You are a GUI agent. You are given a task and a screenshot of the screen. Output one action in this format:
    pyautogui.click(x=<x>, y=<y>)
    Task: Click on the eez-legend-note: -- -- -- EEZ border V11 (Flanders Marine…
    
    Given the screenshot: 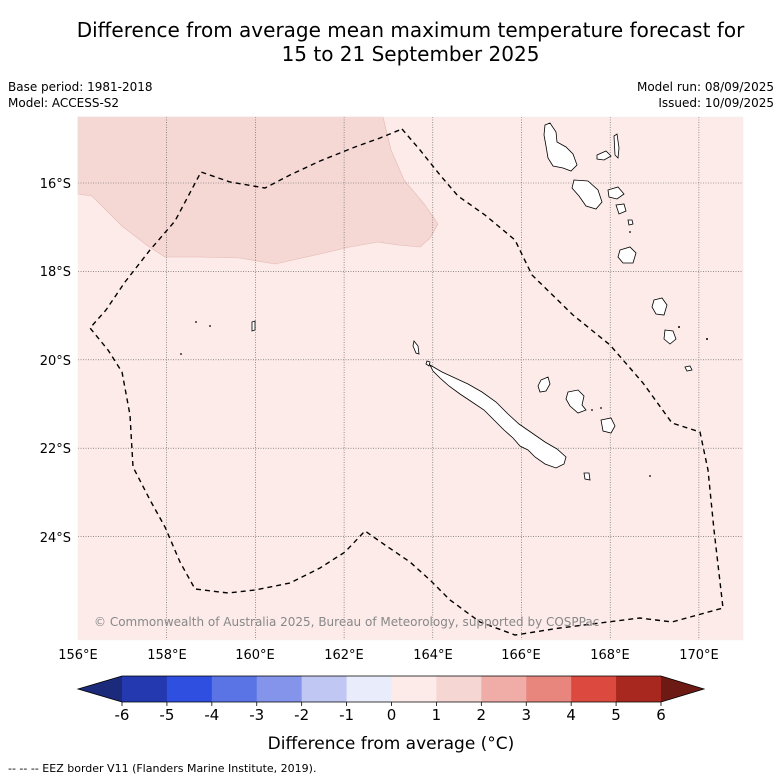 What is the action you would take?
    pyautogui.click(x=162, y=768)
    